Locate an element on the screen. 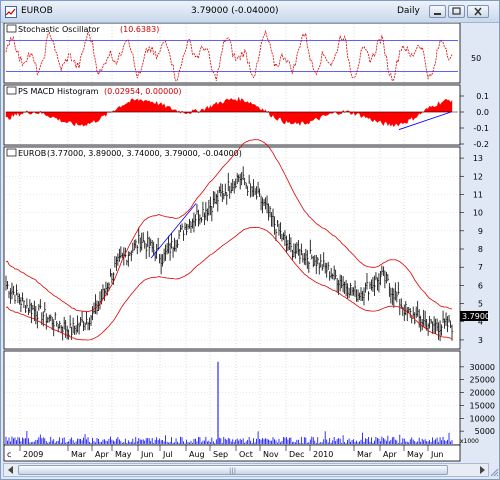 Image resolution: width=500 pixels, height=480 pixels. price-label: EUROB is located at coordinates (32, 153).